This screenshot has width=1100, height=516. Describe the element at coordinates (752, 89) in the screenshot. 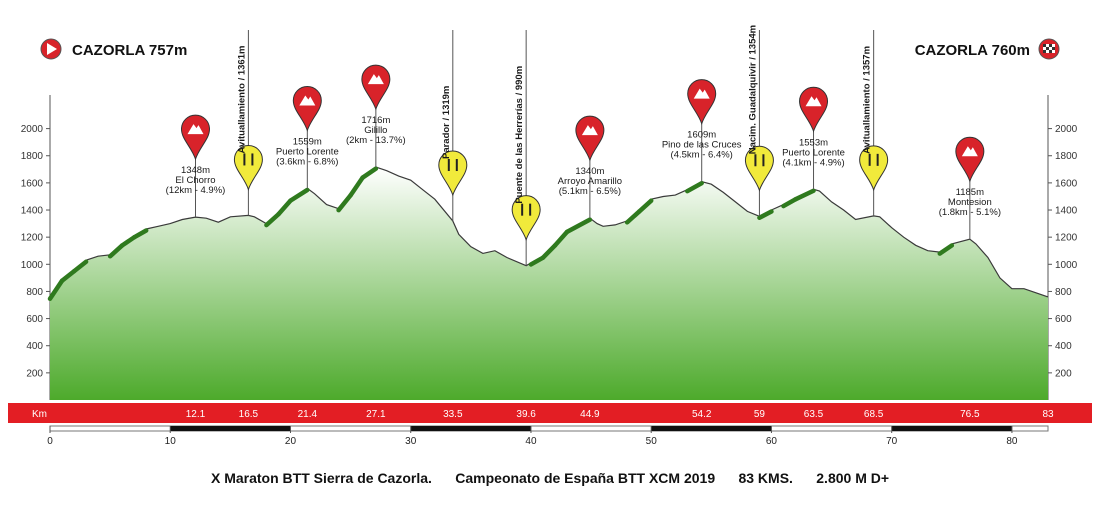

I see `point-label: Nacim. Guadalquivir / 1354m` at that location.